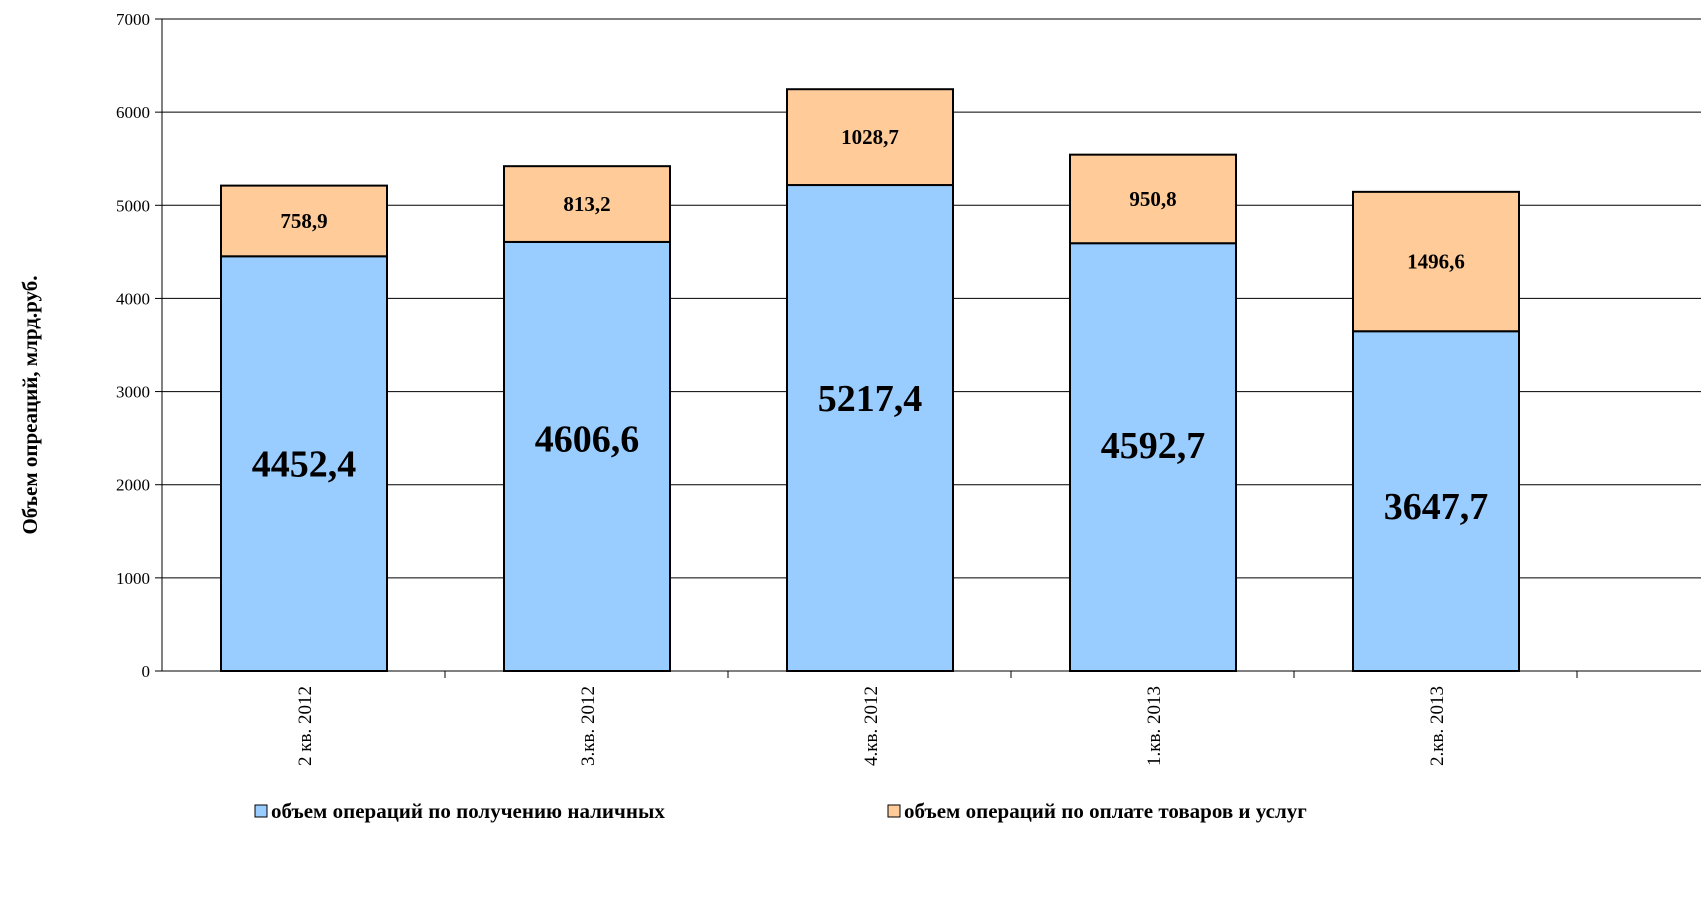 This screenshot has height=898, width=1701. What do you see at coordinates (261, 811) in the screenshot?
I see `legend-swatch-cash-withdrawal` at bounding box center [261, 811].